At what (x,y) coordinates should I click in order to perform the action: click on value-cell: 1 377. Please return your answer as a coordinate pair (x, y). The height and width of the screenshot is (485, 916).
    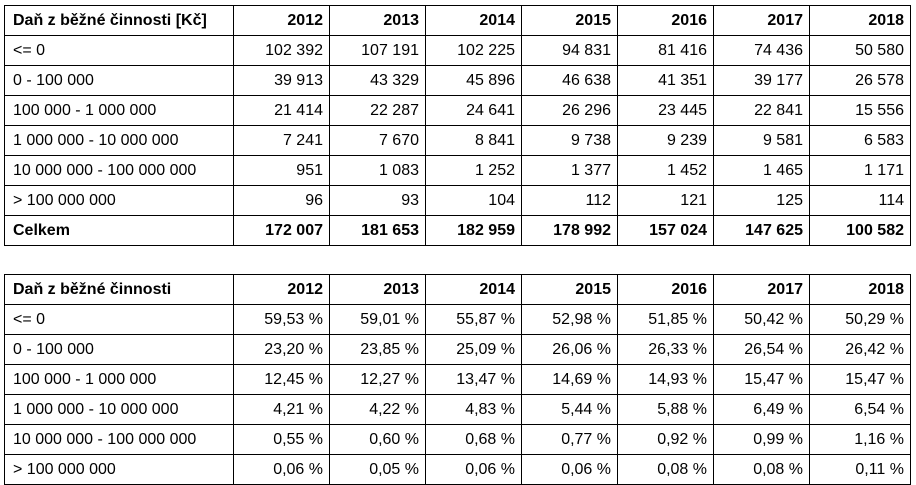
    Looking at the image, I should click on (569, 170).